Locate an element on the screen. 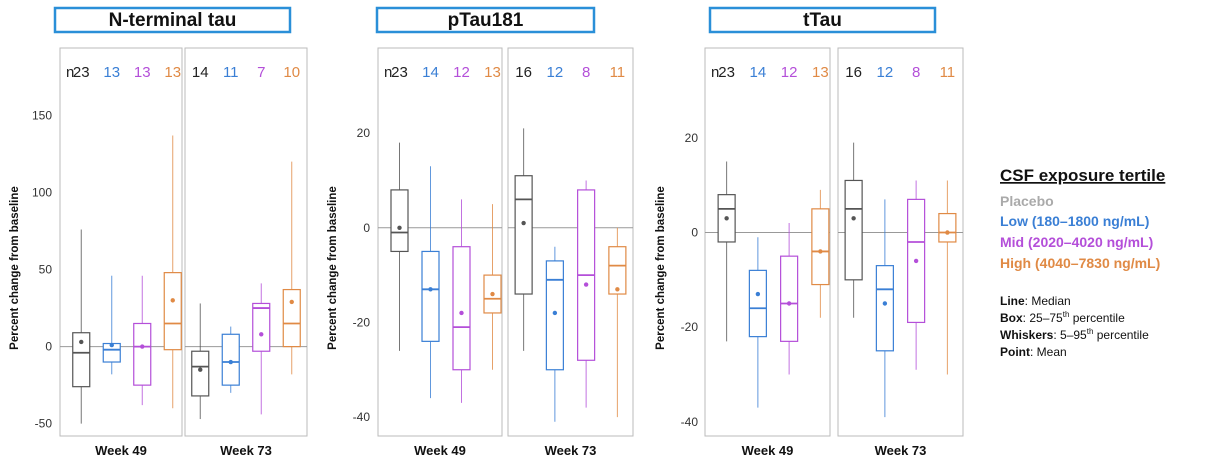  panel-2-ytick-3: 20 is located at coordinates (692, 138).